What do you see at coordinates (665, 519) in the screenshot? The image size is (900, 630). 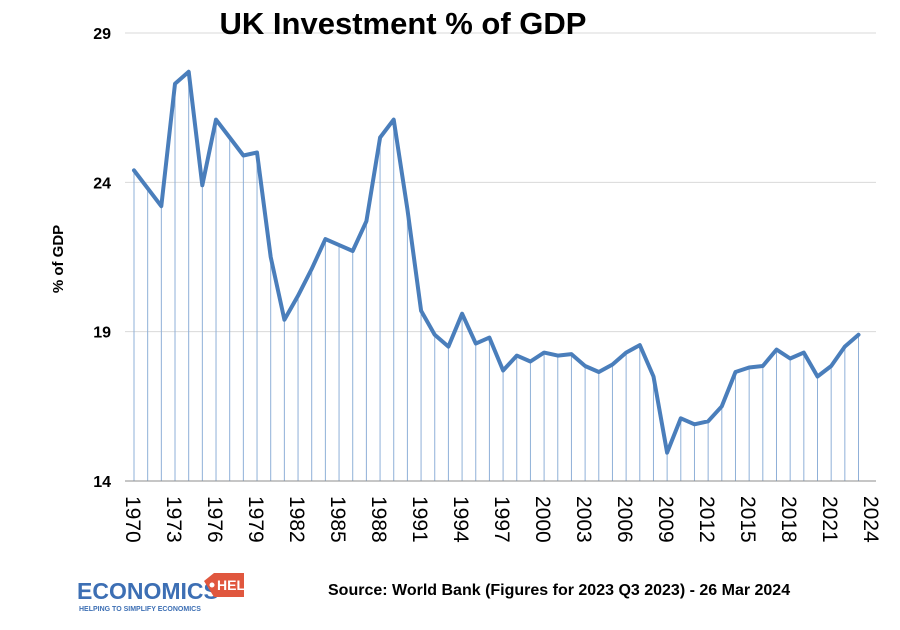 I see `x-tick-label: 2009` at bounding box center [665, 519].